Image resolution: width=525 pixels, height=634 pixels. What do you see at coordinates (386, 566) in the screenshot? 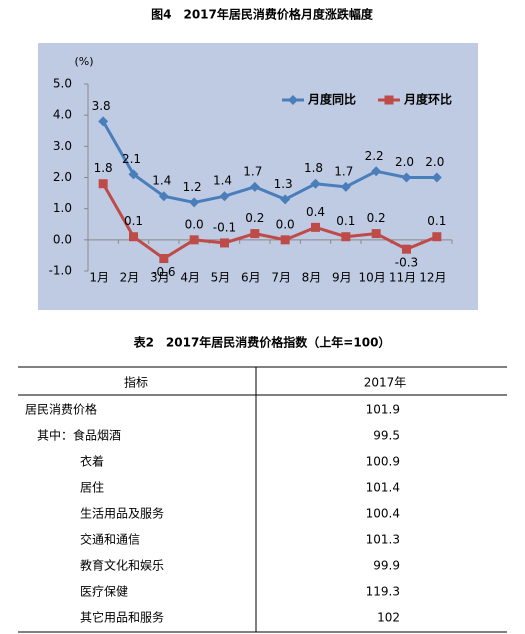
I see `table-cell: 99.9` at bounding box center [386, 566].